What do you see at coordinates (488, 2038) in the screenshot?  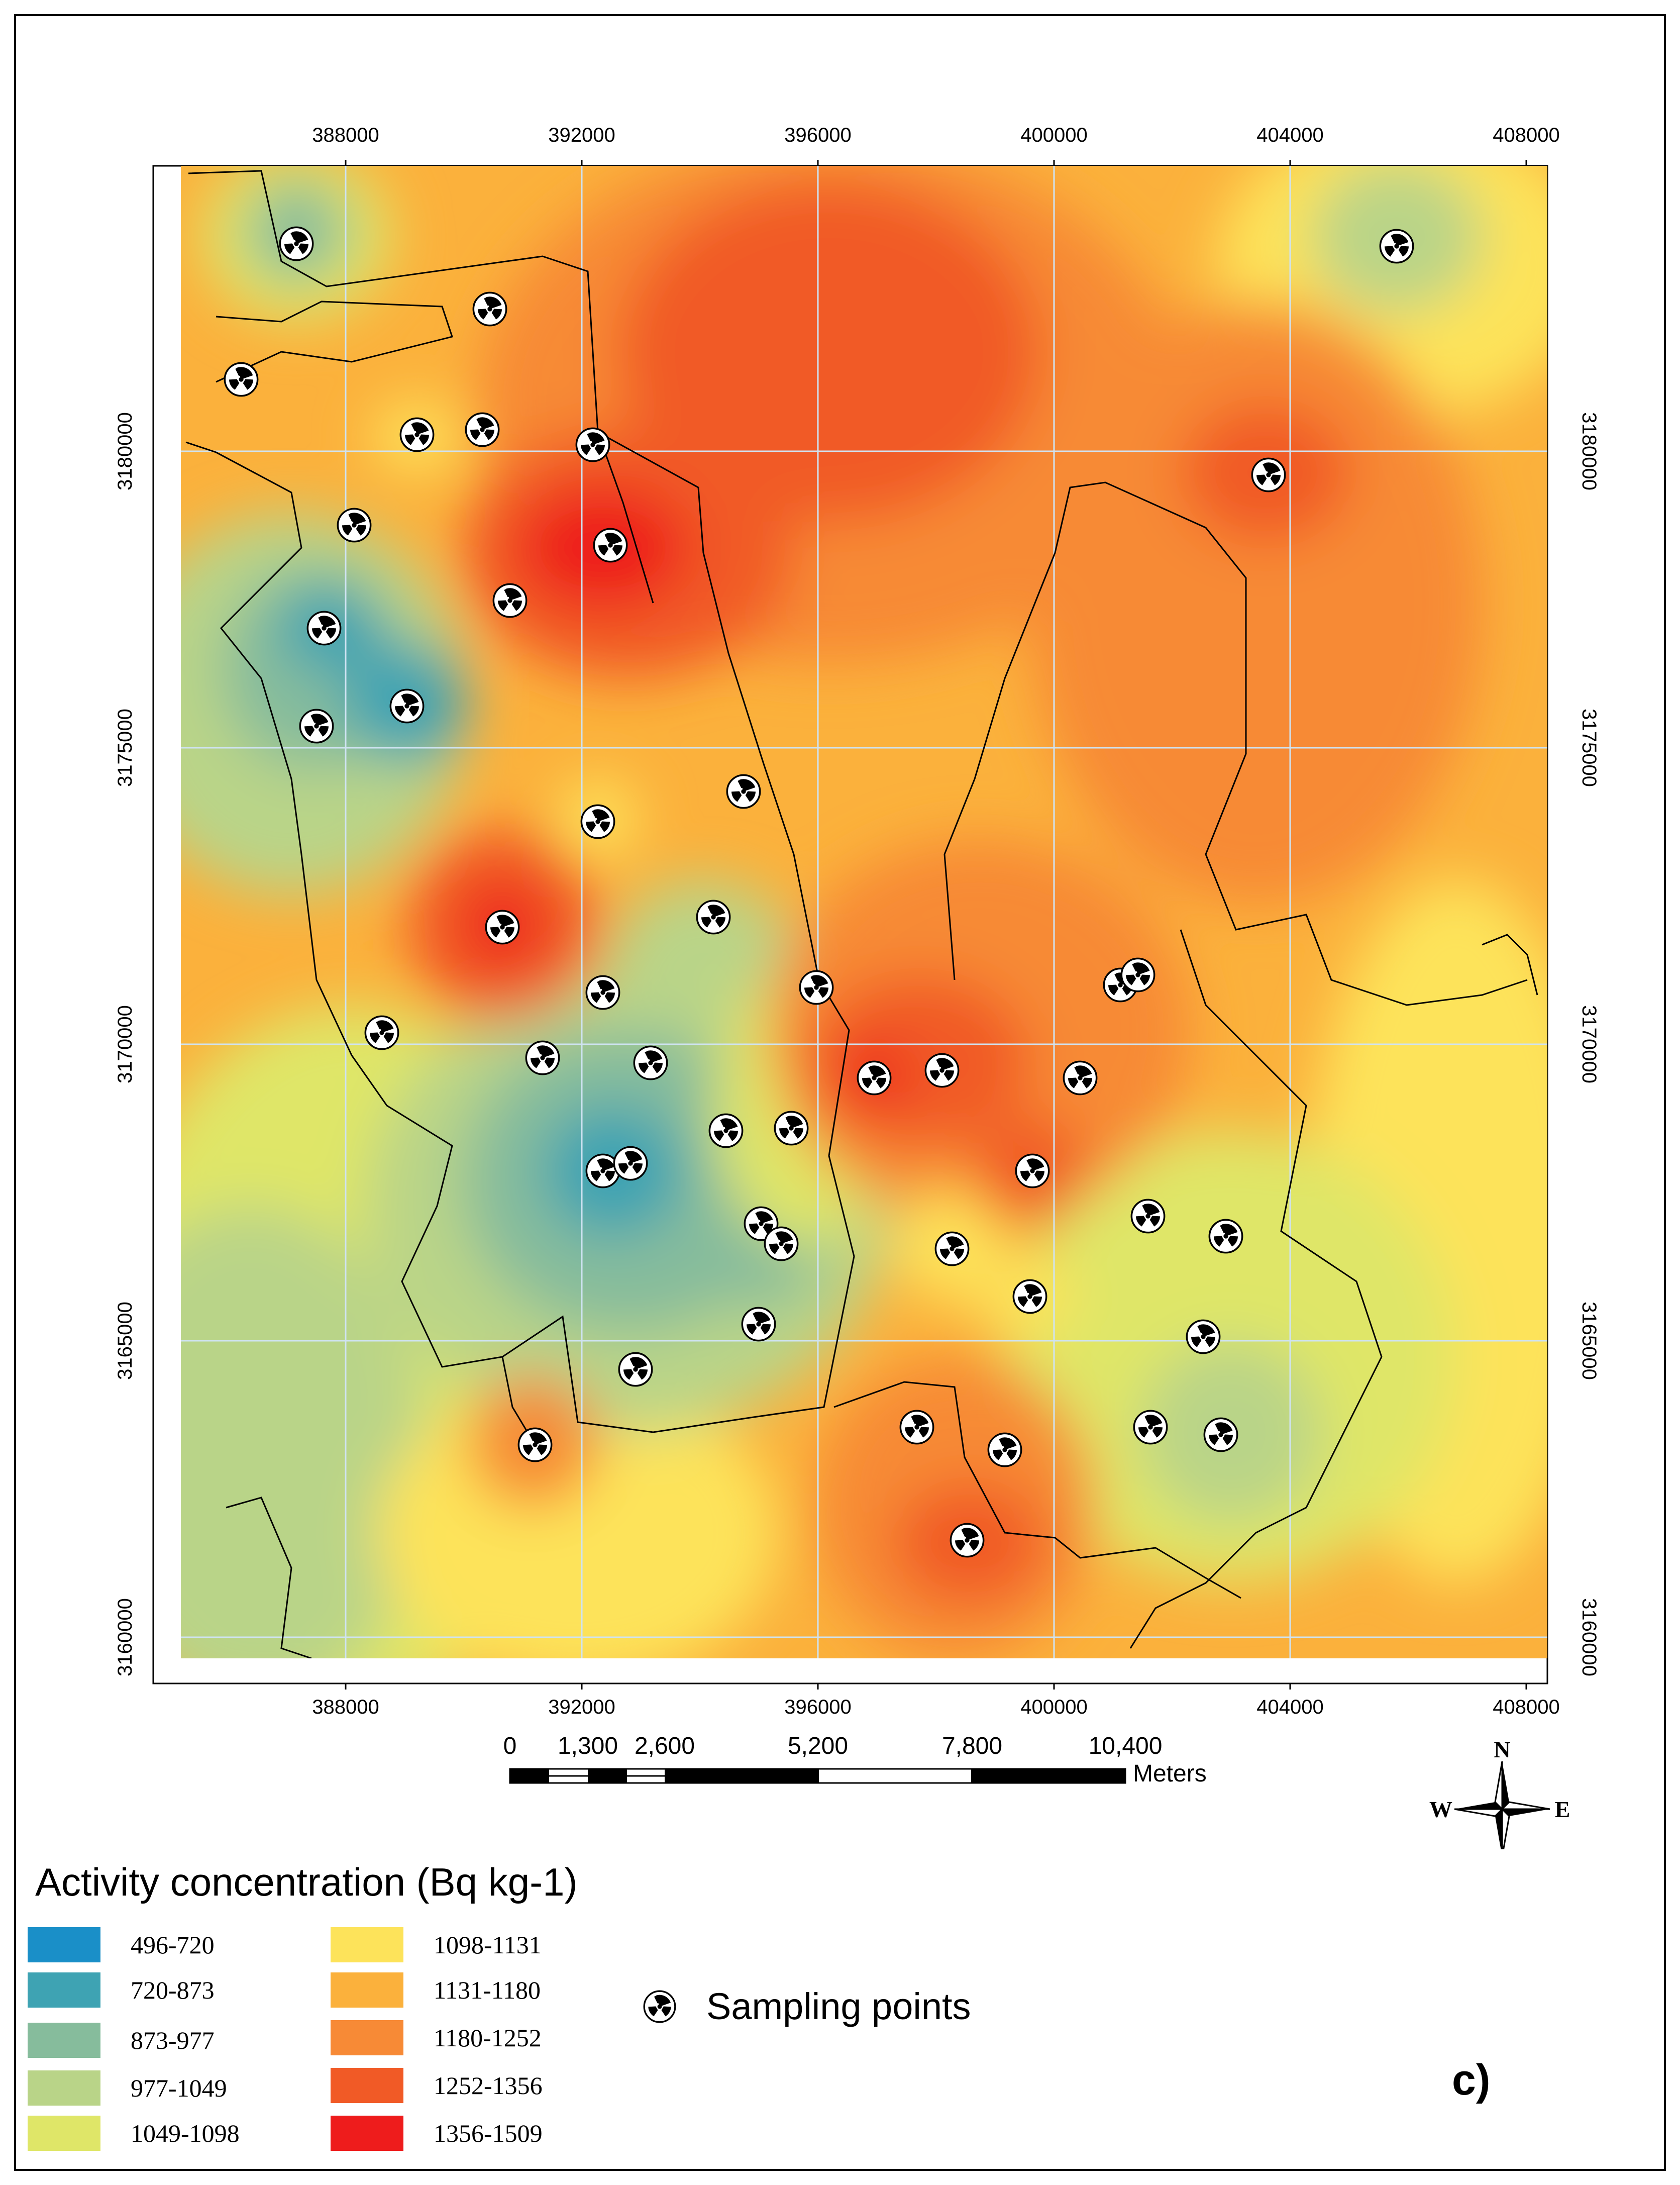 I see `legend-label: 1180-1252` at bounding box center [488, 2038].